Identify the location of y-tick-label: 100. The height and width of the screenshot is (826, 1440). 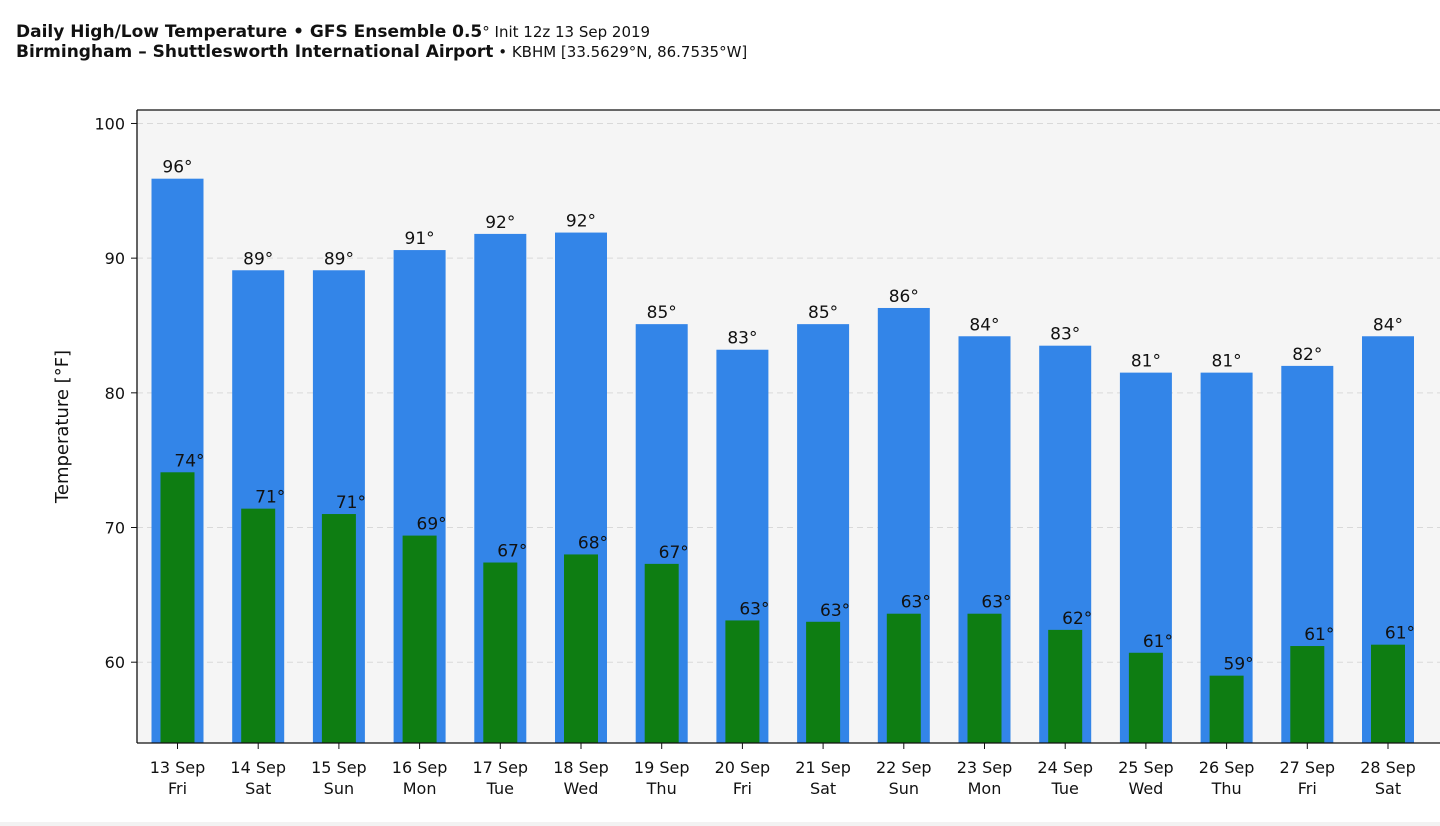
(109, 123).